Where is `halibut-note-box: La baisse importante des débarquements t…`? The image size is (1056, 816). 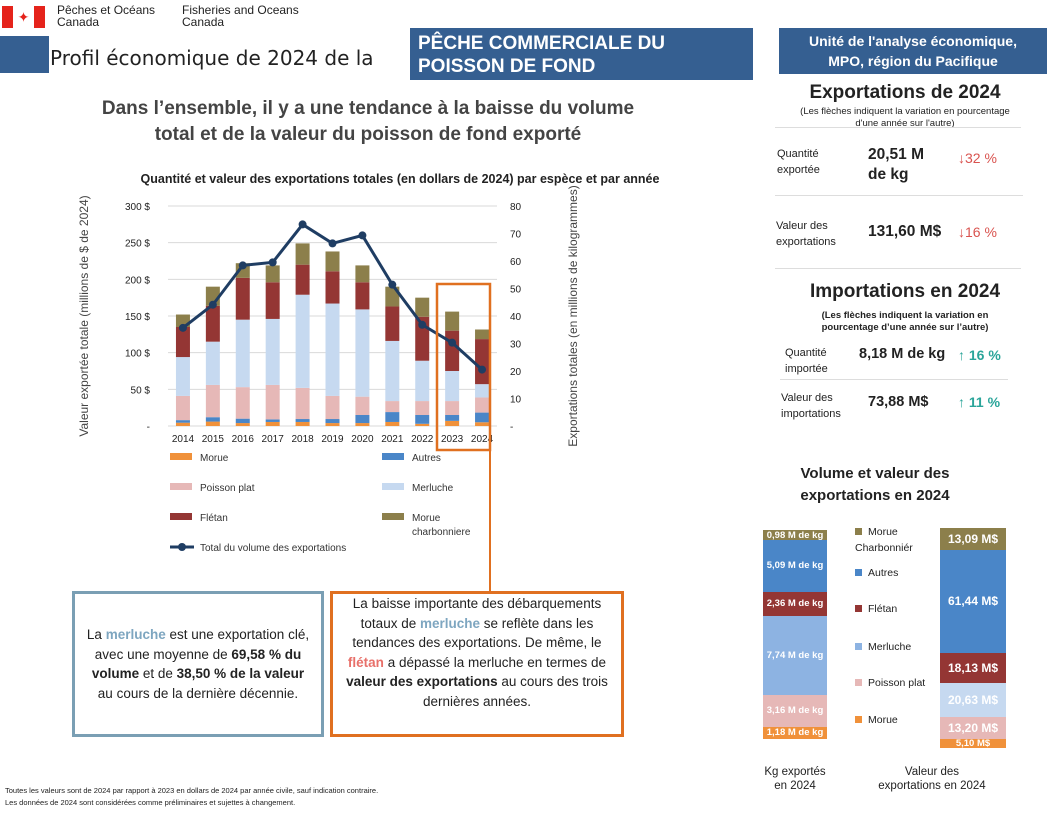 halibut-note-box: La baisse importante des débarquements t… is located at coordinates (477, 664).